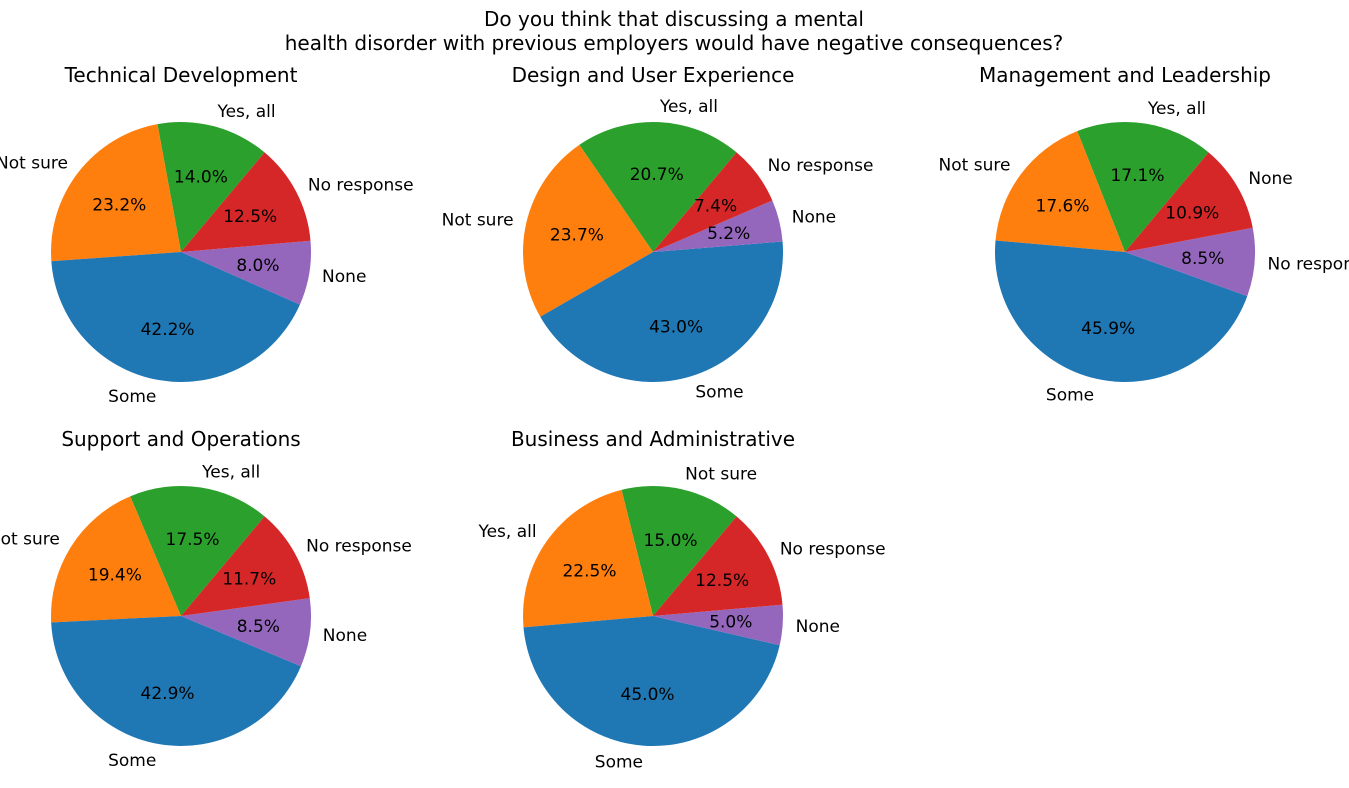 The height and width of the screenshot is (788, 1349). What do you see at coordinates (653, 75) in the screenshot?
I see `pie-title: Design and User Experience` at bounding box center [653, 75].